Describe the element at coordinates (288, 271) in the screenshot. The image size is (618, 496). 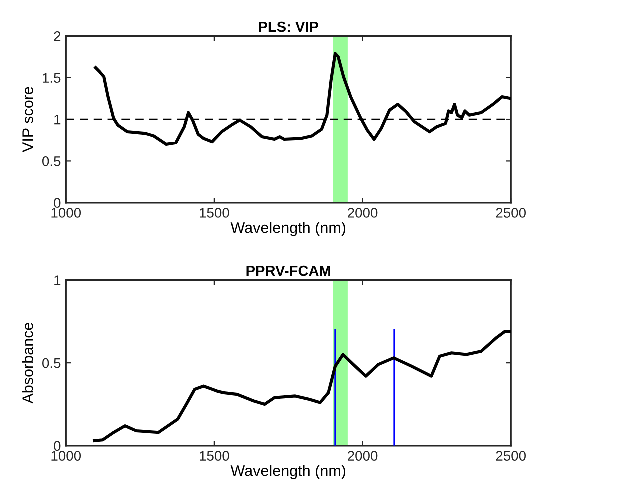
I see `chart-title: PPRV-FCAM` at that location.